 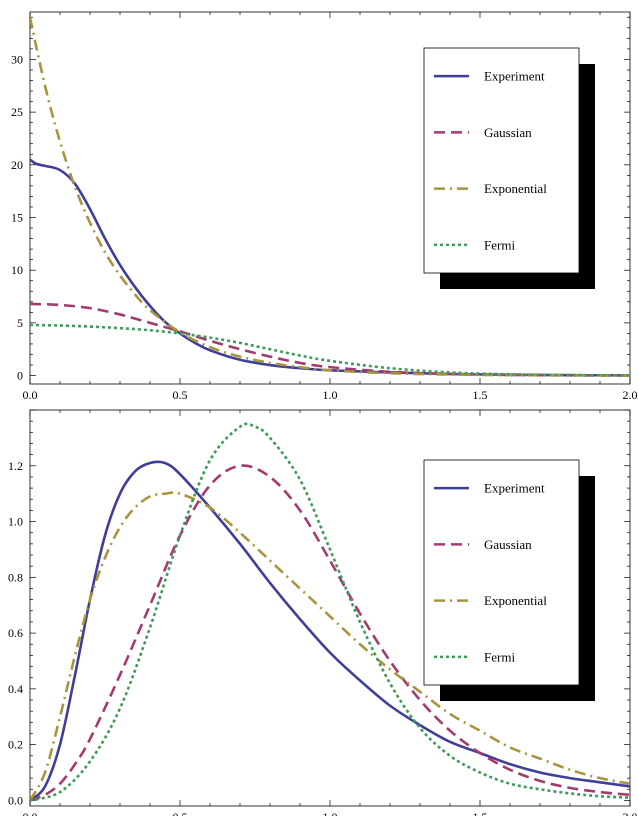 What do you see at coordinates (15, 800) in the screenshot?
I see `y-tick-label: 0.0` at bounding box center [15, 800].